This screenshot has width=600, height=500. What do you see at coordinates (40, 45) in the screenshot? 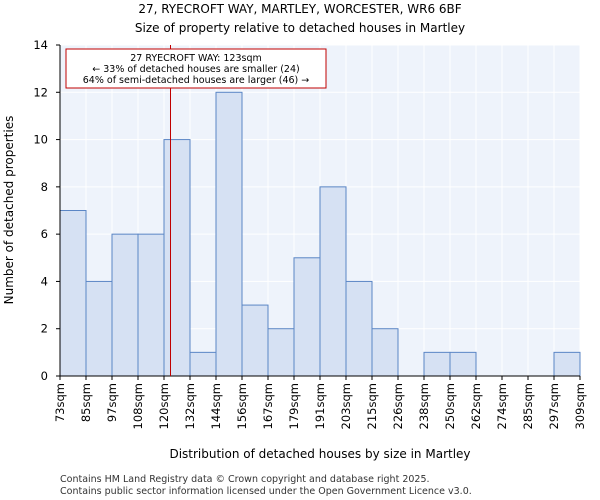
I see `y-tick-label: 14` at bounding box center [40, 45].